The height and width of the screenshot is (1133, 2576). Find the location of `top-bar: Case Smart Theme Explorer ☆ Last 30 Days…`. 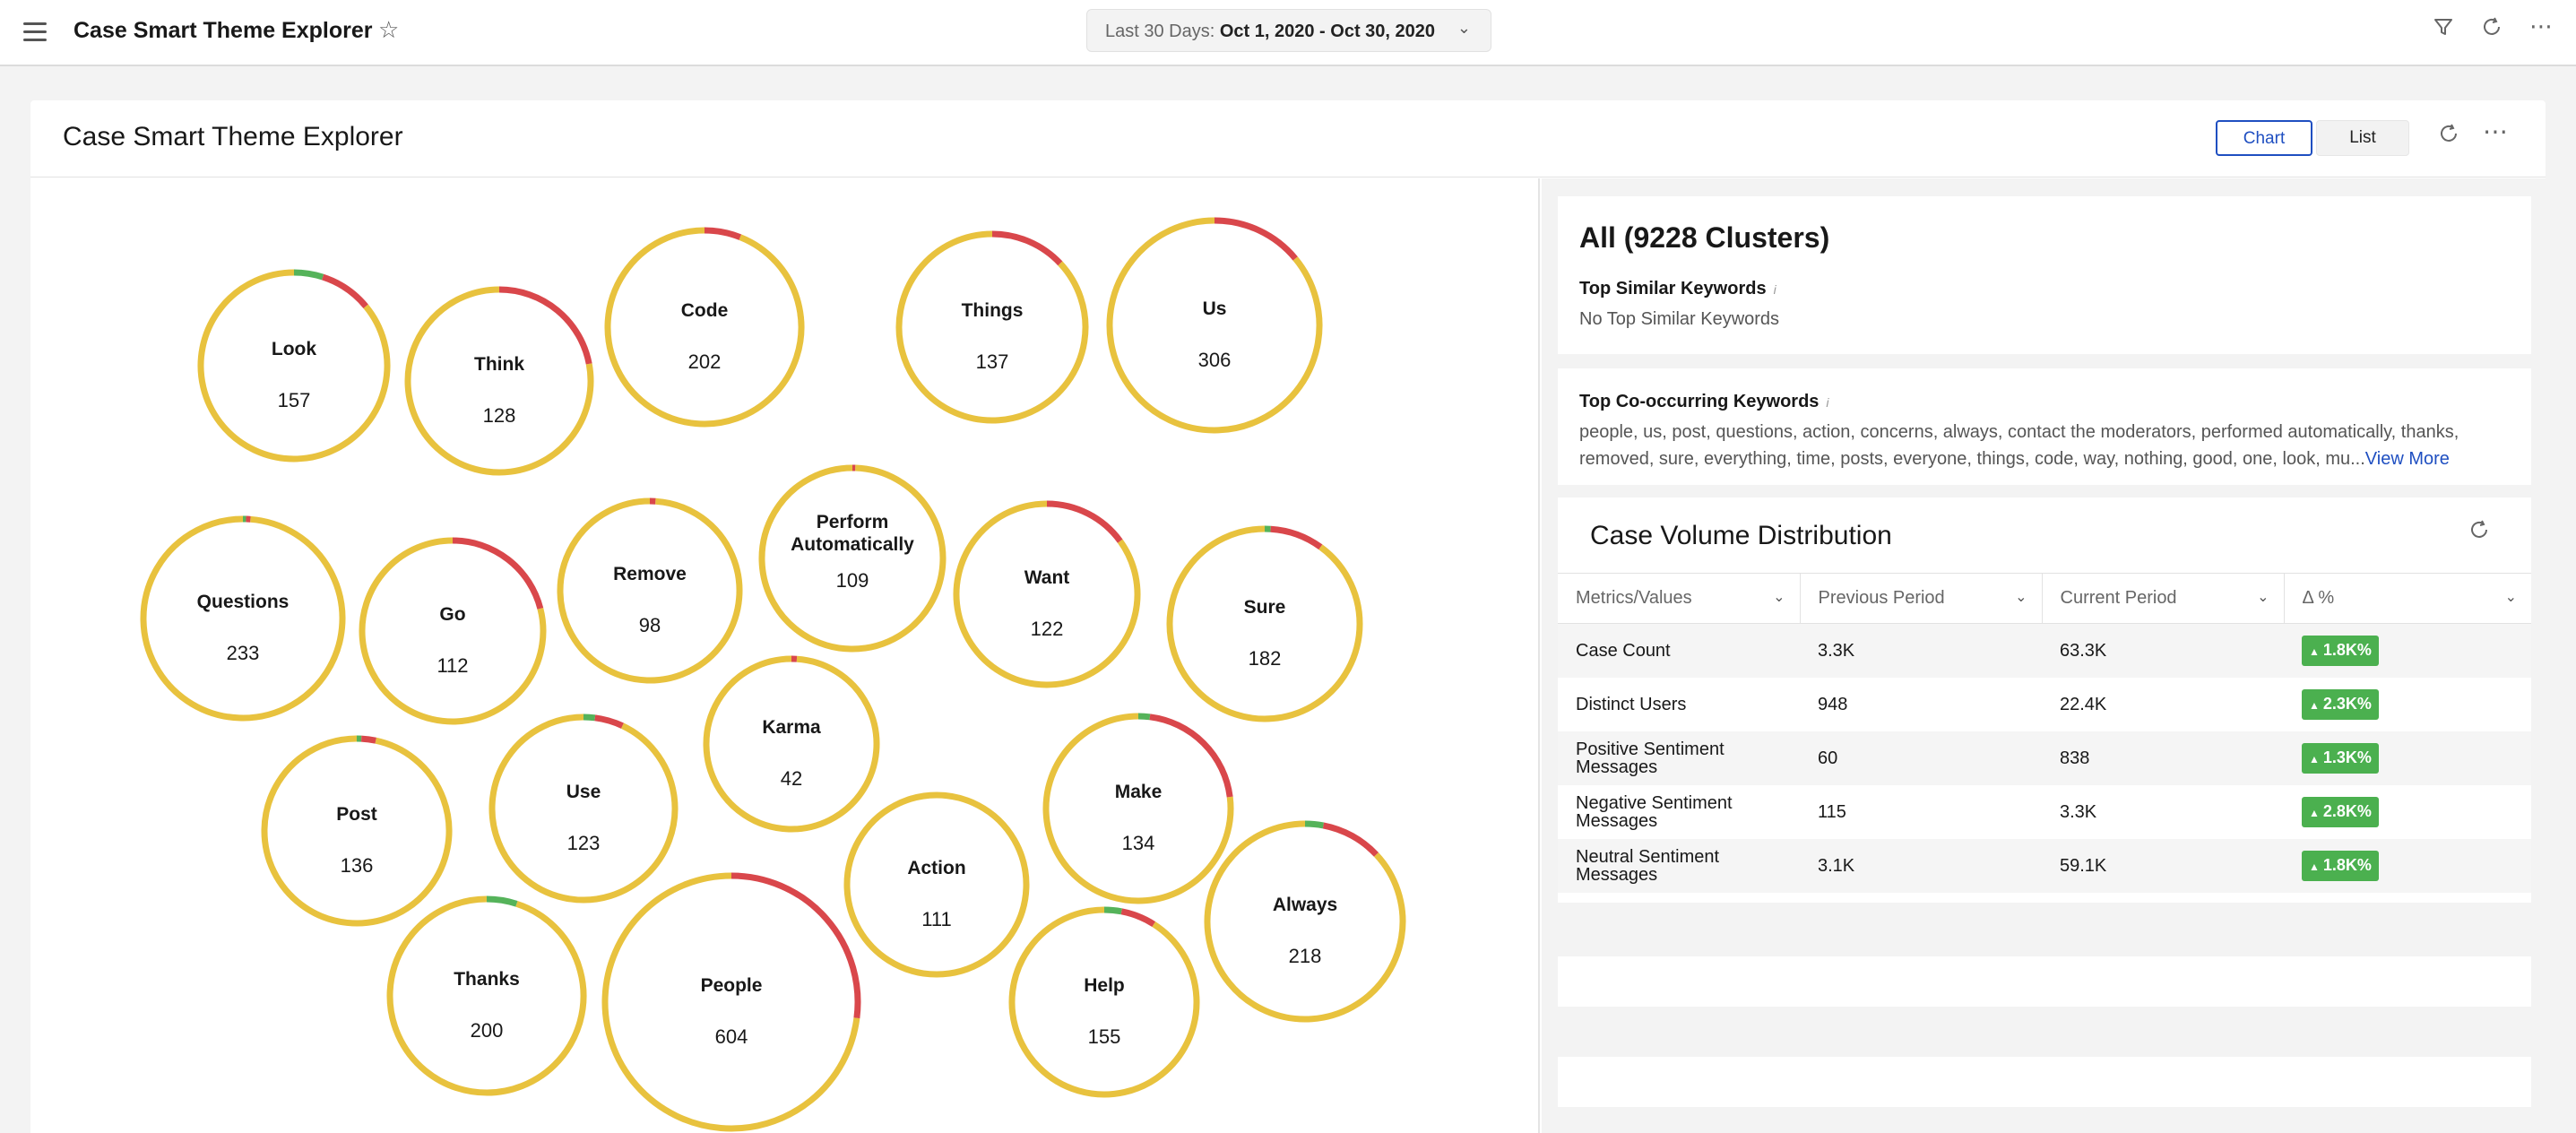

top-bar: Case Smart Theme Explorer ☆ Last 30 Days… is located at coordinates (1288, 33).